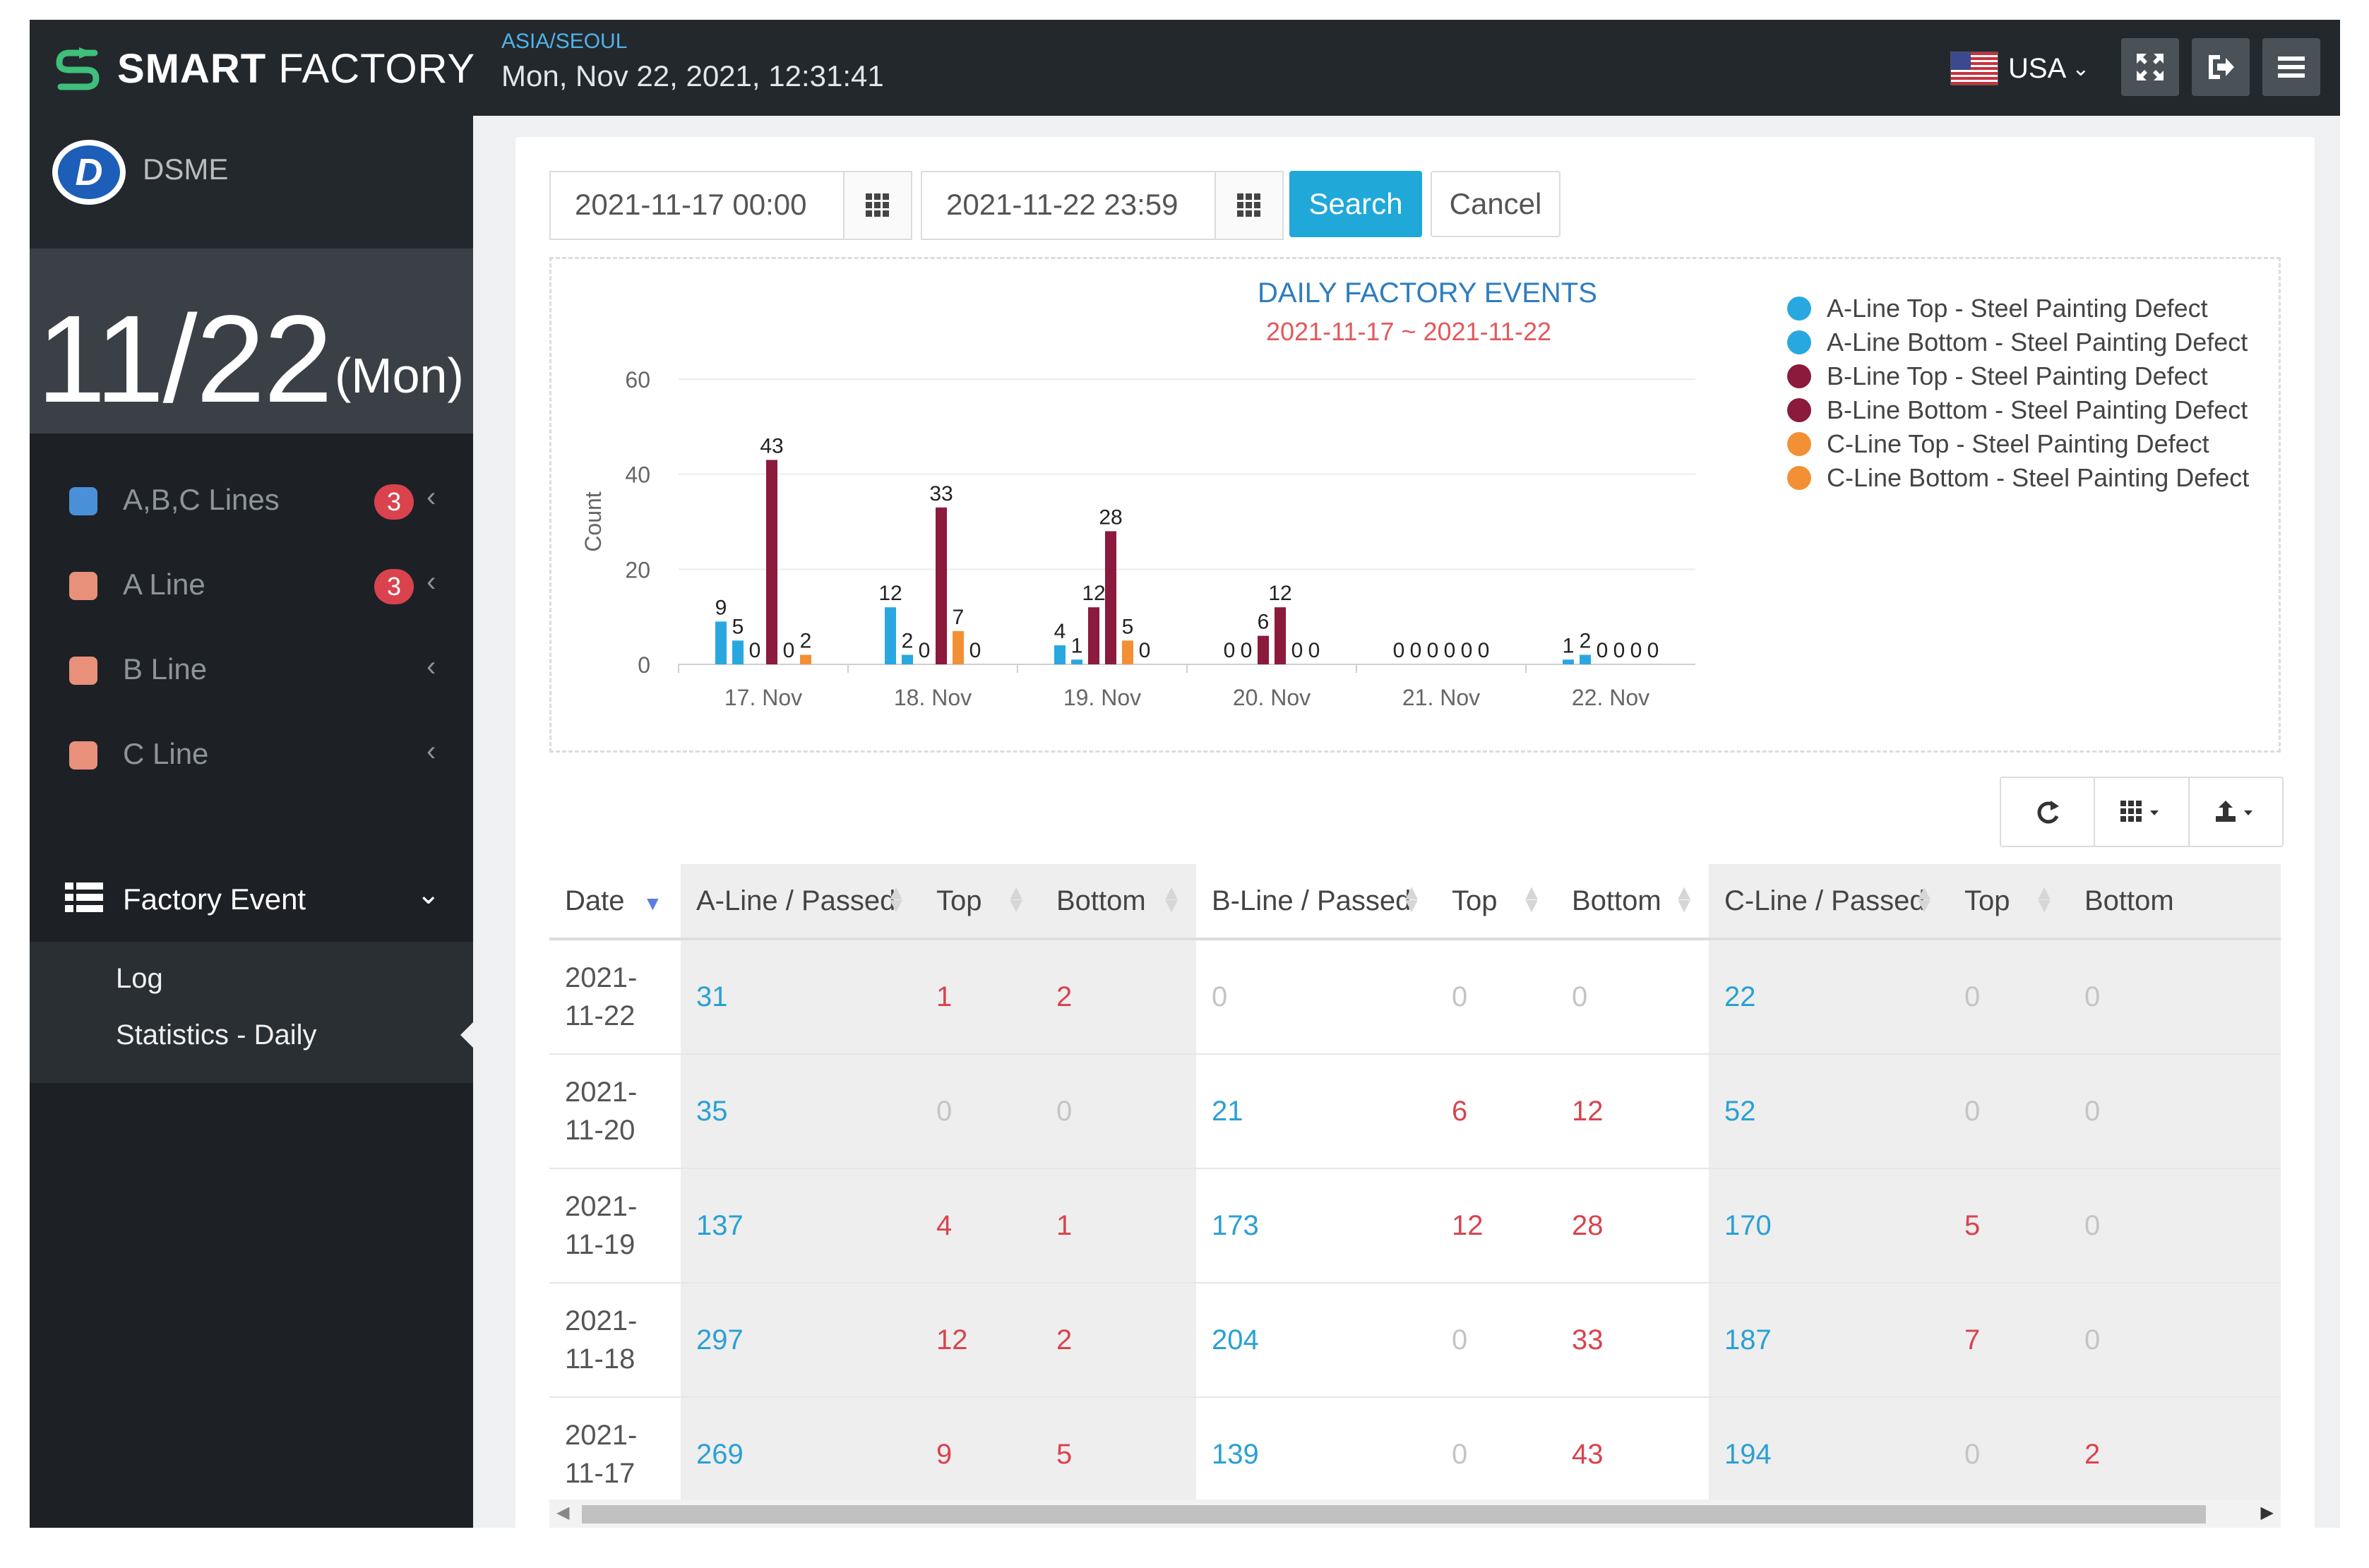 The width and height of the screenshot is (2369, 1568). Describe the element at coordinates (890, 593) in the screenshot. I see `data-label: 12` at that location.